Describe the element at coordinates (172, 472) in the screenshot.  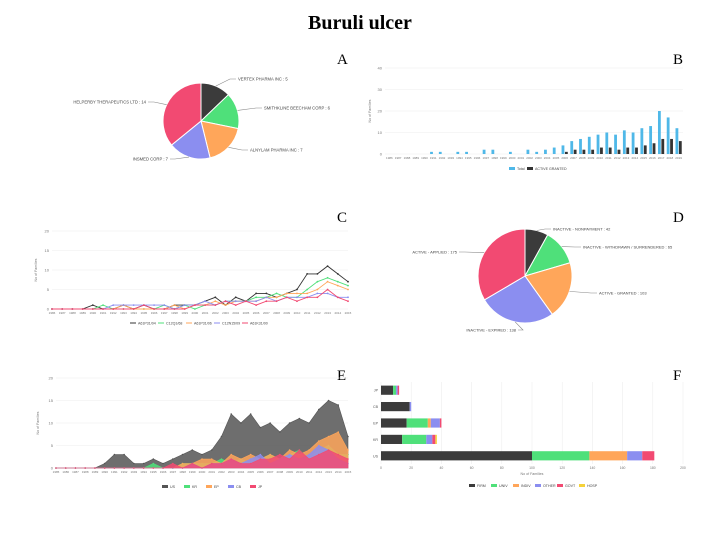
I see `e-xtick-12: 1997` at that location.